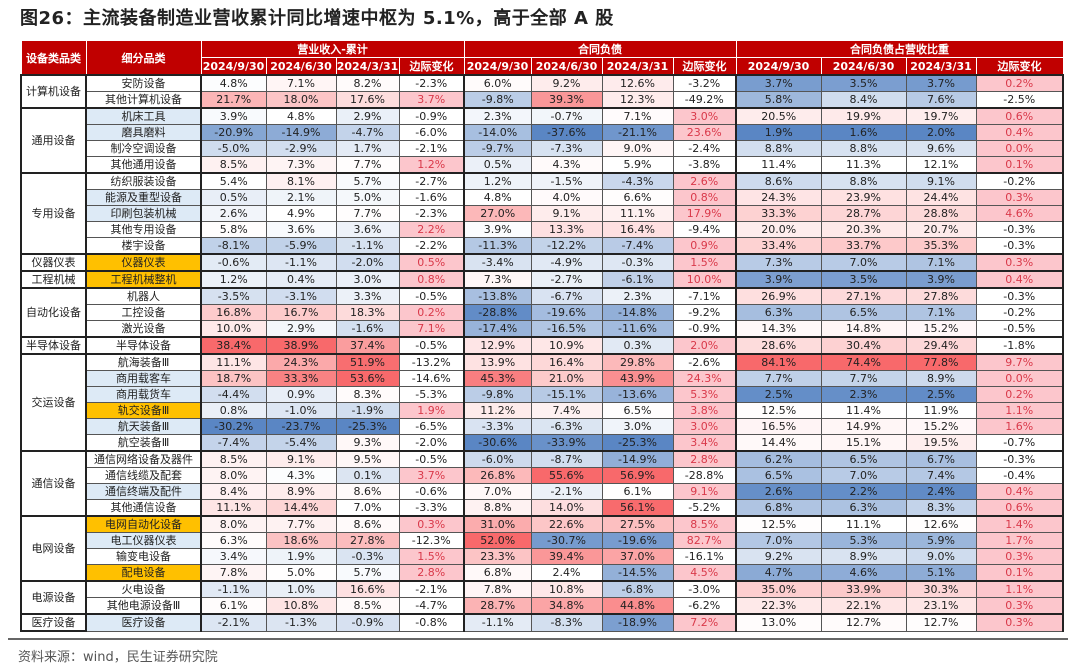 The height and width of the screenshot is (671, 1080). What do you see at coordinates (233, 148) in the screenshot?
I see `value-cell: -5.0%` at bounding box center [233, 148].